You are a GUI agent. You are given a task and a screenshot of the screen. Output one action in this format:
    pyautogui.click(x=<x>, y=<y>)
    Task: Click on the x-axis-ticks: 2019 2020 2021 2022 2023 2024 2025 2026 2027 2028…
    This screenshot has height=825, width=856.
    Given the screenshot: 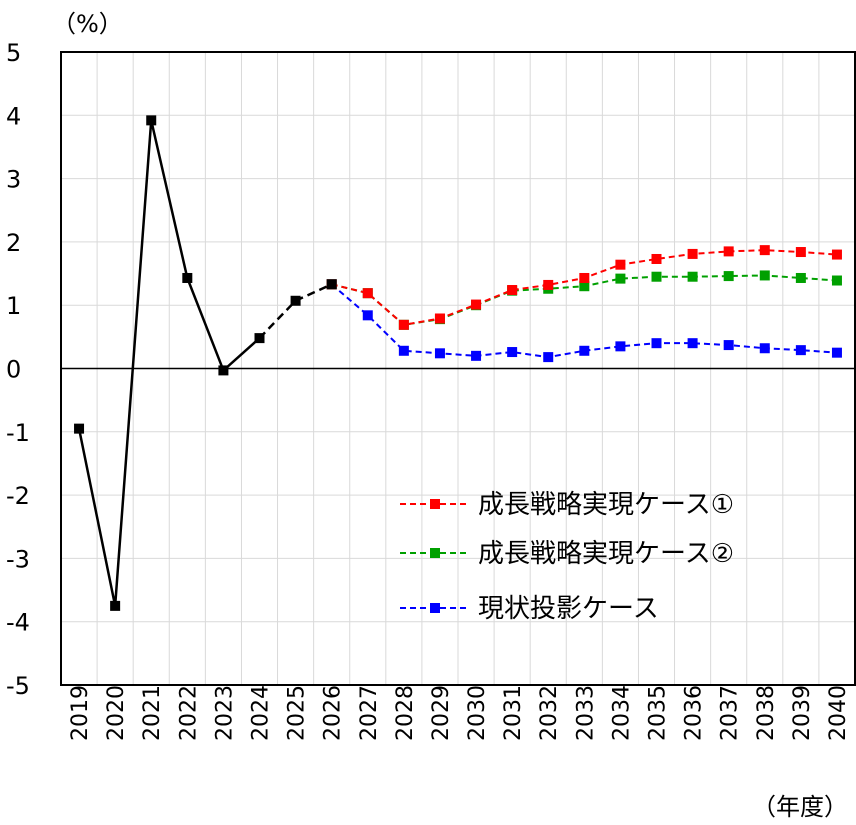 What is the action you would take?
    pyautogui.click(x=459, y=713)
    